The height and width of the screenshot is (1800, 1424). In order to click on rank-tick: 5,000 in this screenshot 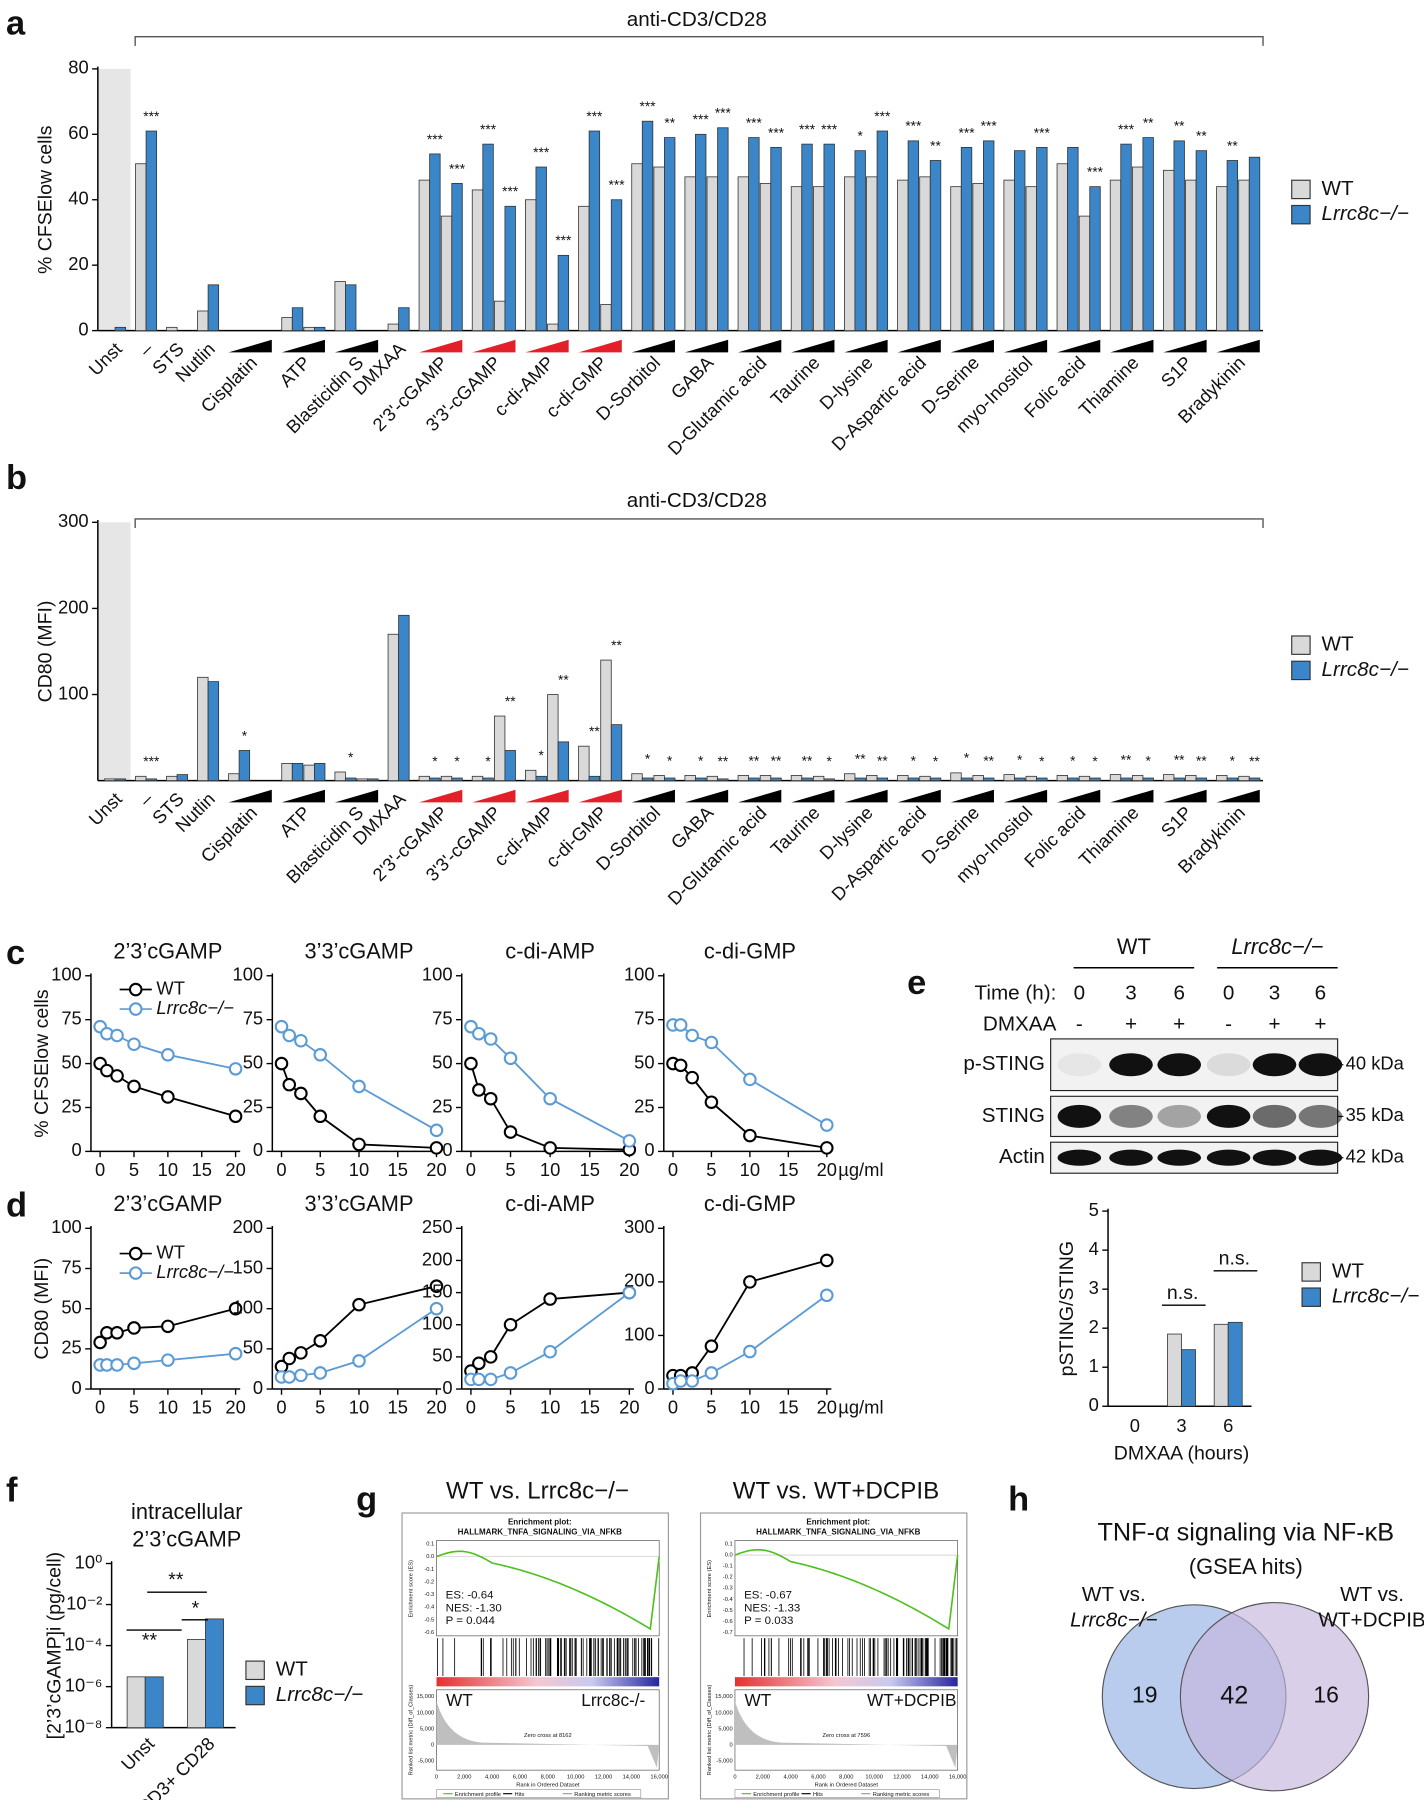, I will do `click(725, 1729)`.